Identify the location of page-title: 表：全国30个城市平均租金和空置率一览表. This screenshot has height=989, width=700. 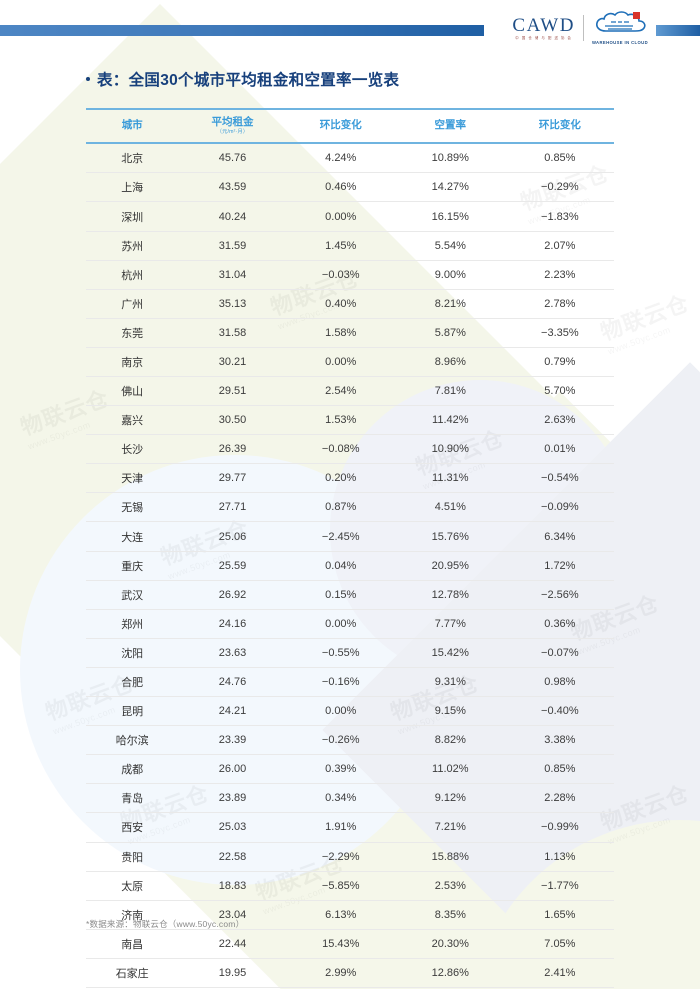
(242, 79).